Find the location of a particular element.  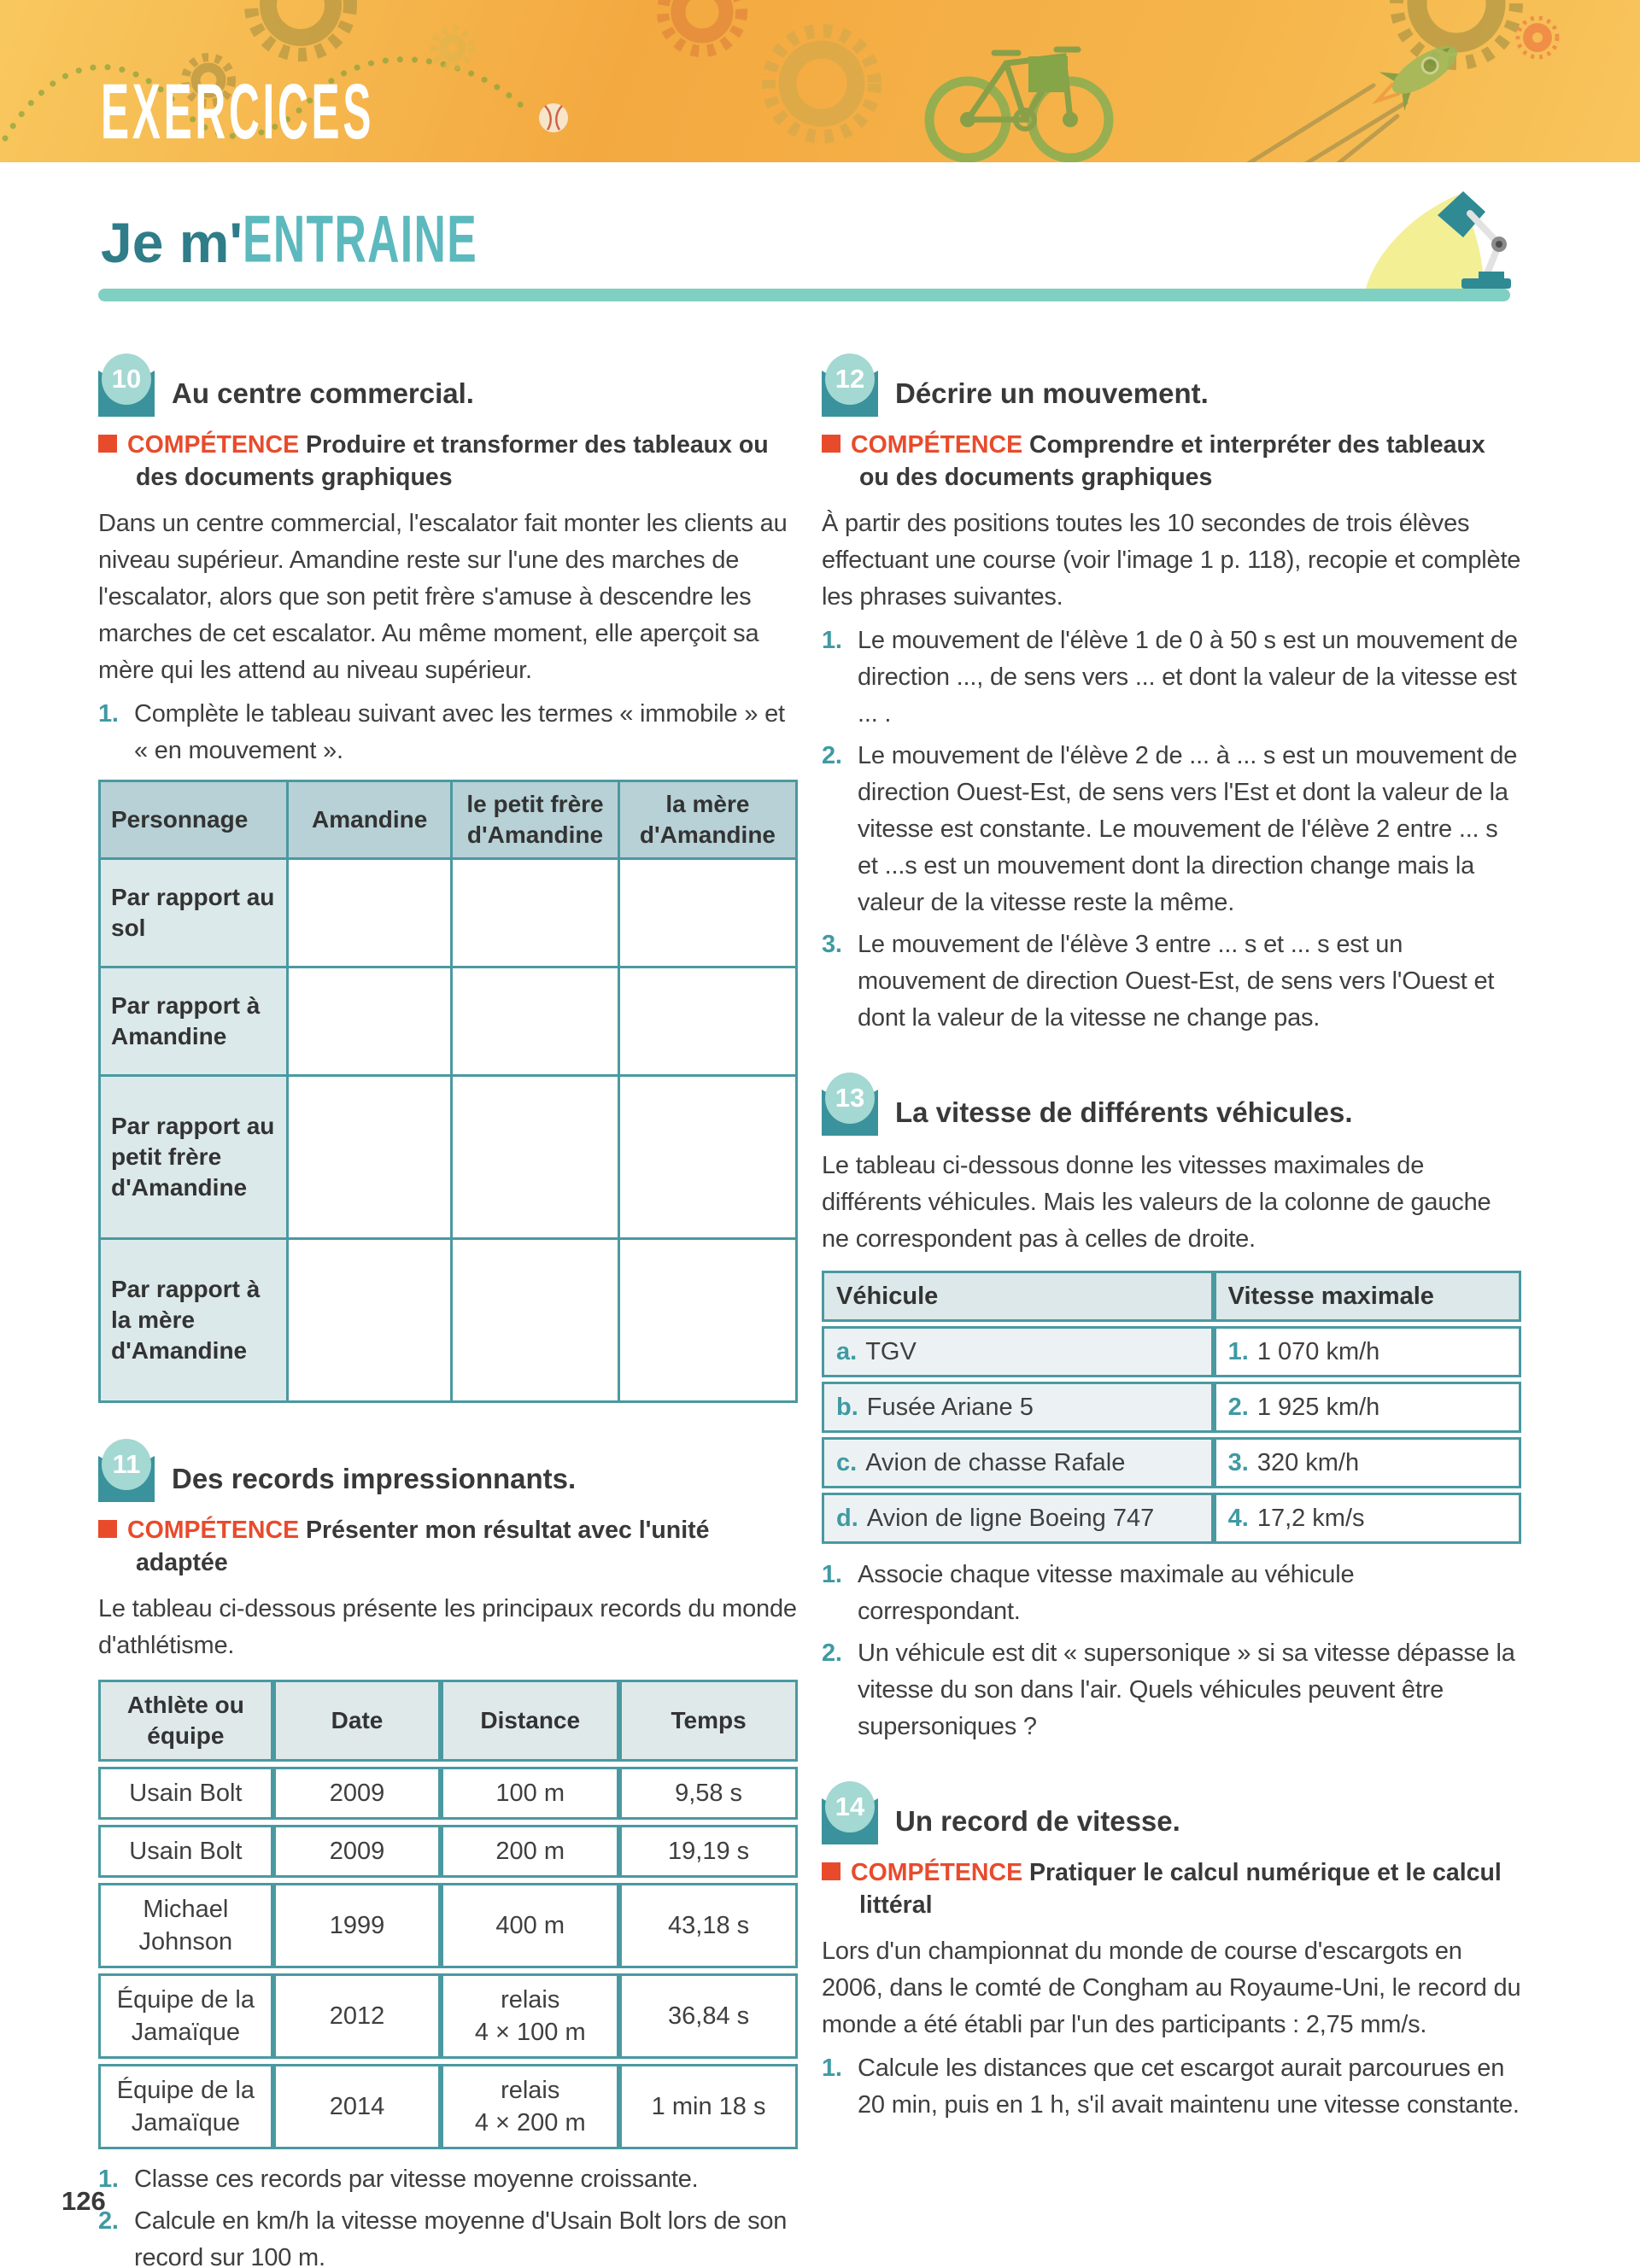

table-header-row: Véhicule Vitesse maximale is located at coordinates (1171, 1296).